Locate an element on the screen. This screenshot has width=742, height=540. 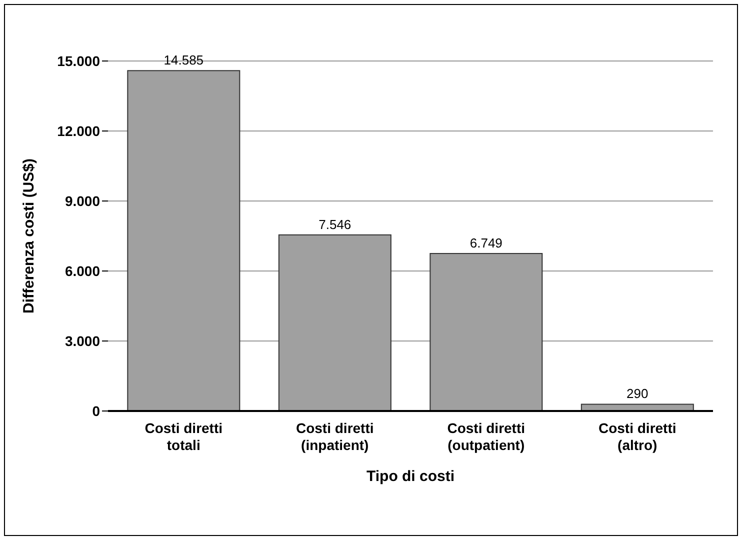
y-tick-label: 9.000 is located at coordinates (82, 200).